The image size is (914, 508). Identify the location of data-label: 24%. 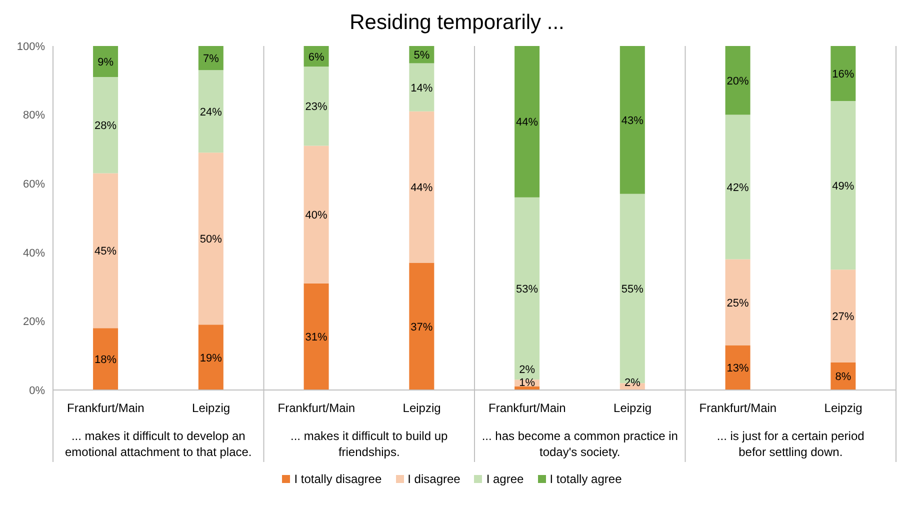
(211, 112).